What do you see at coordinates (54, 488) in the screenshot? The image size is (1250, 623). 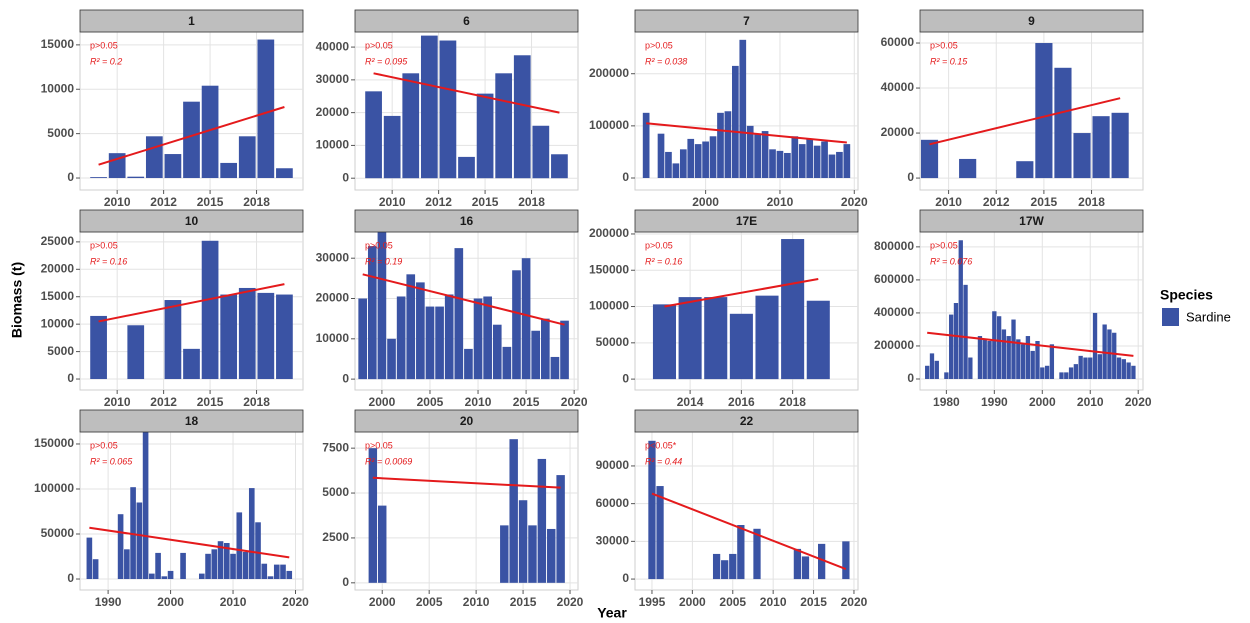 I see `y-tick-label: 100000` at bounding box center [54, 488].